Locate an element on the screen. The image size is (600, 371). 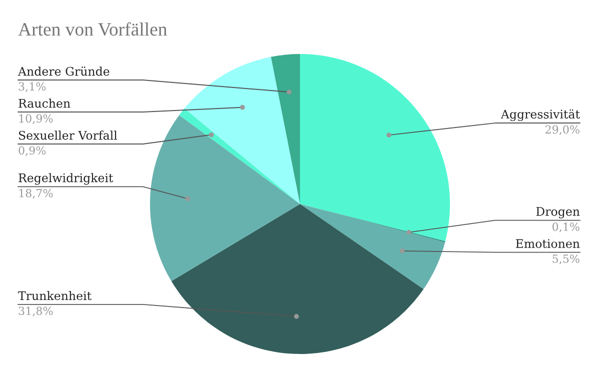
chart-title: Arten von Vorfällen is located at coordinates (93, 29).